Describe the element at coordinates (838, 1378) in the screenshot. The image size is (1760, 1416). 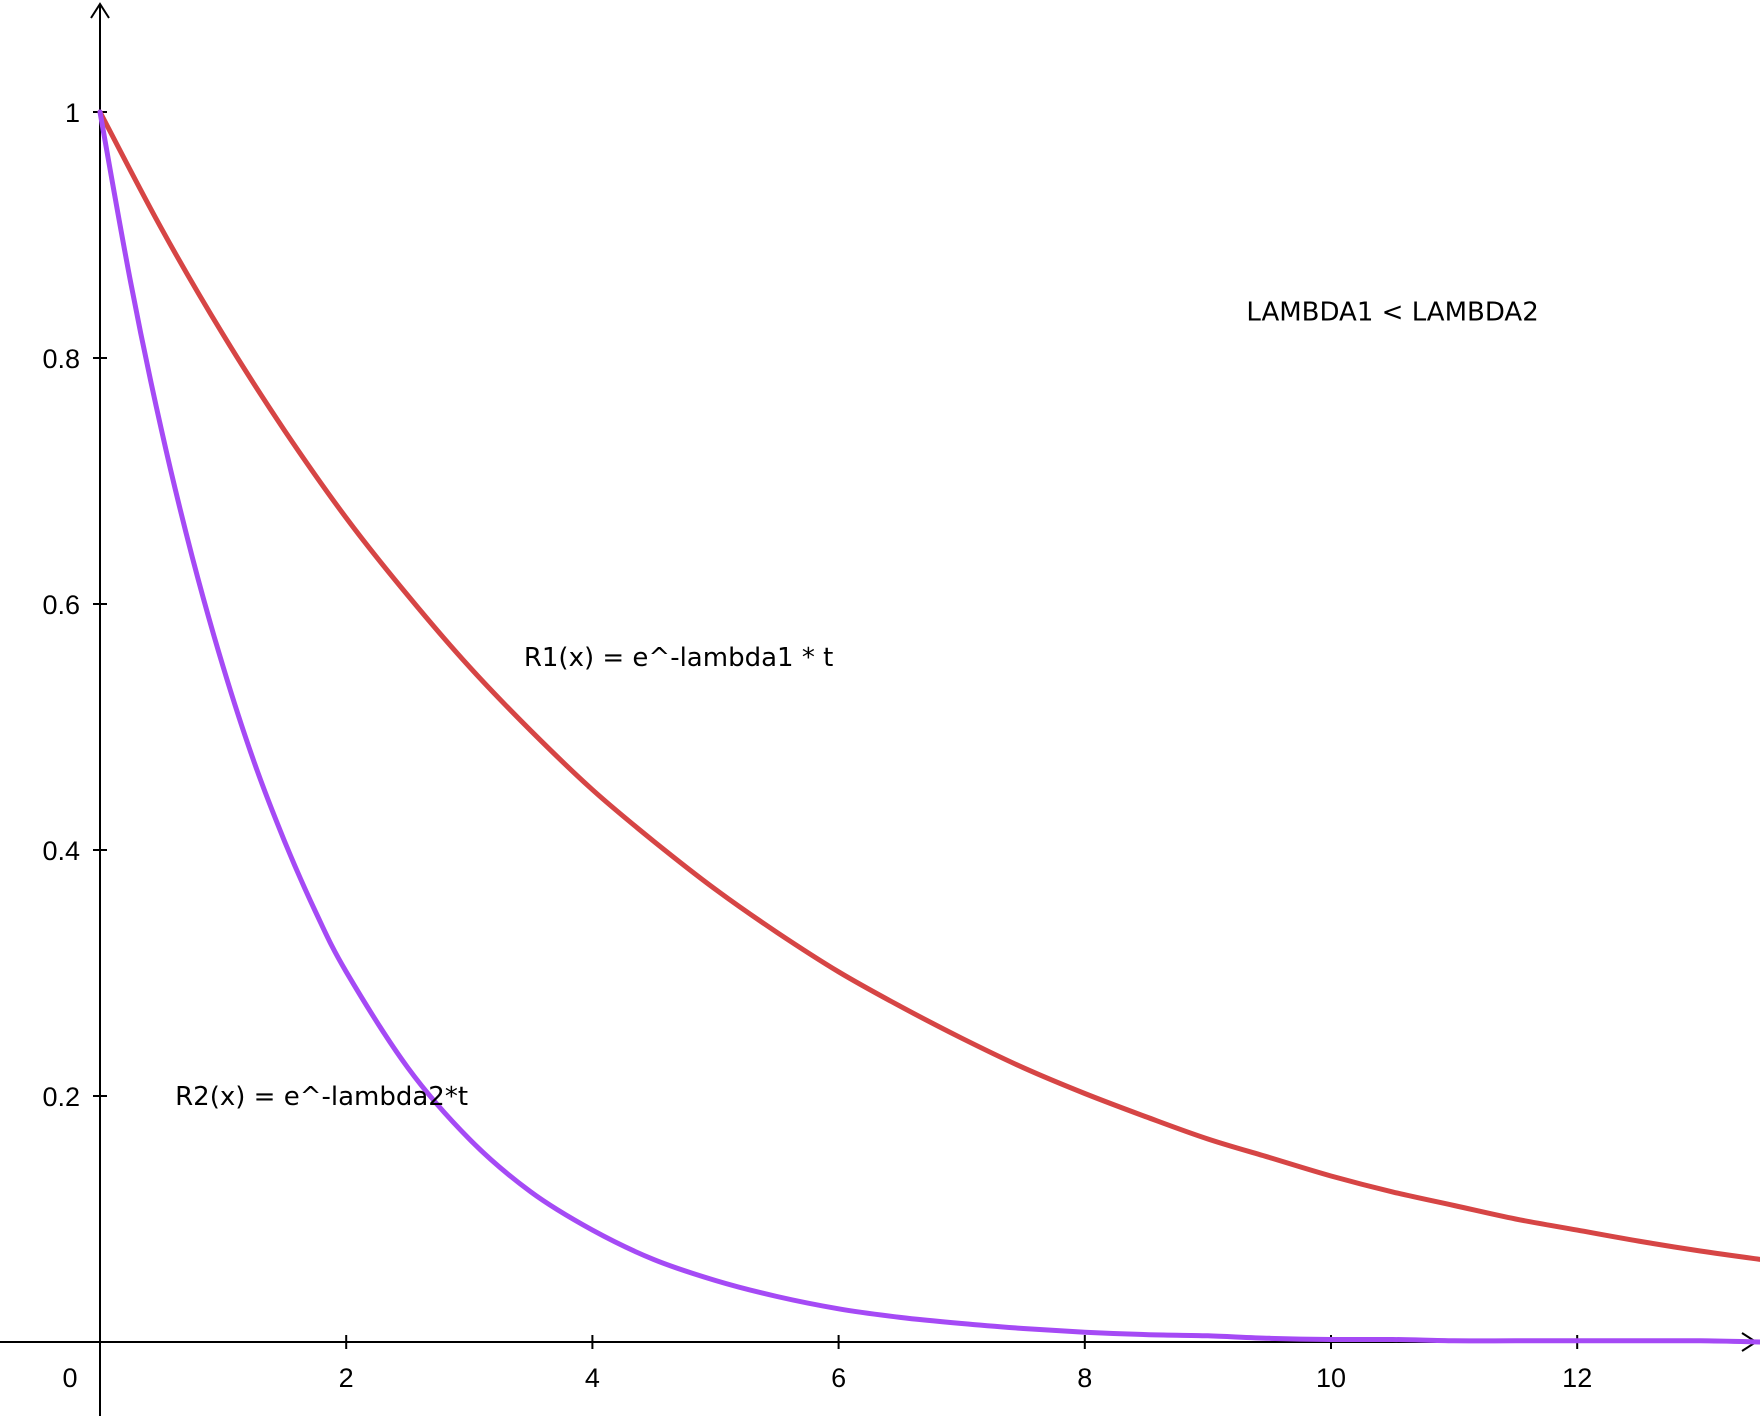
I see `x-tick-label: 6` at that location.